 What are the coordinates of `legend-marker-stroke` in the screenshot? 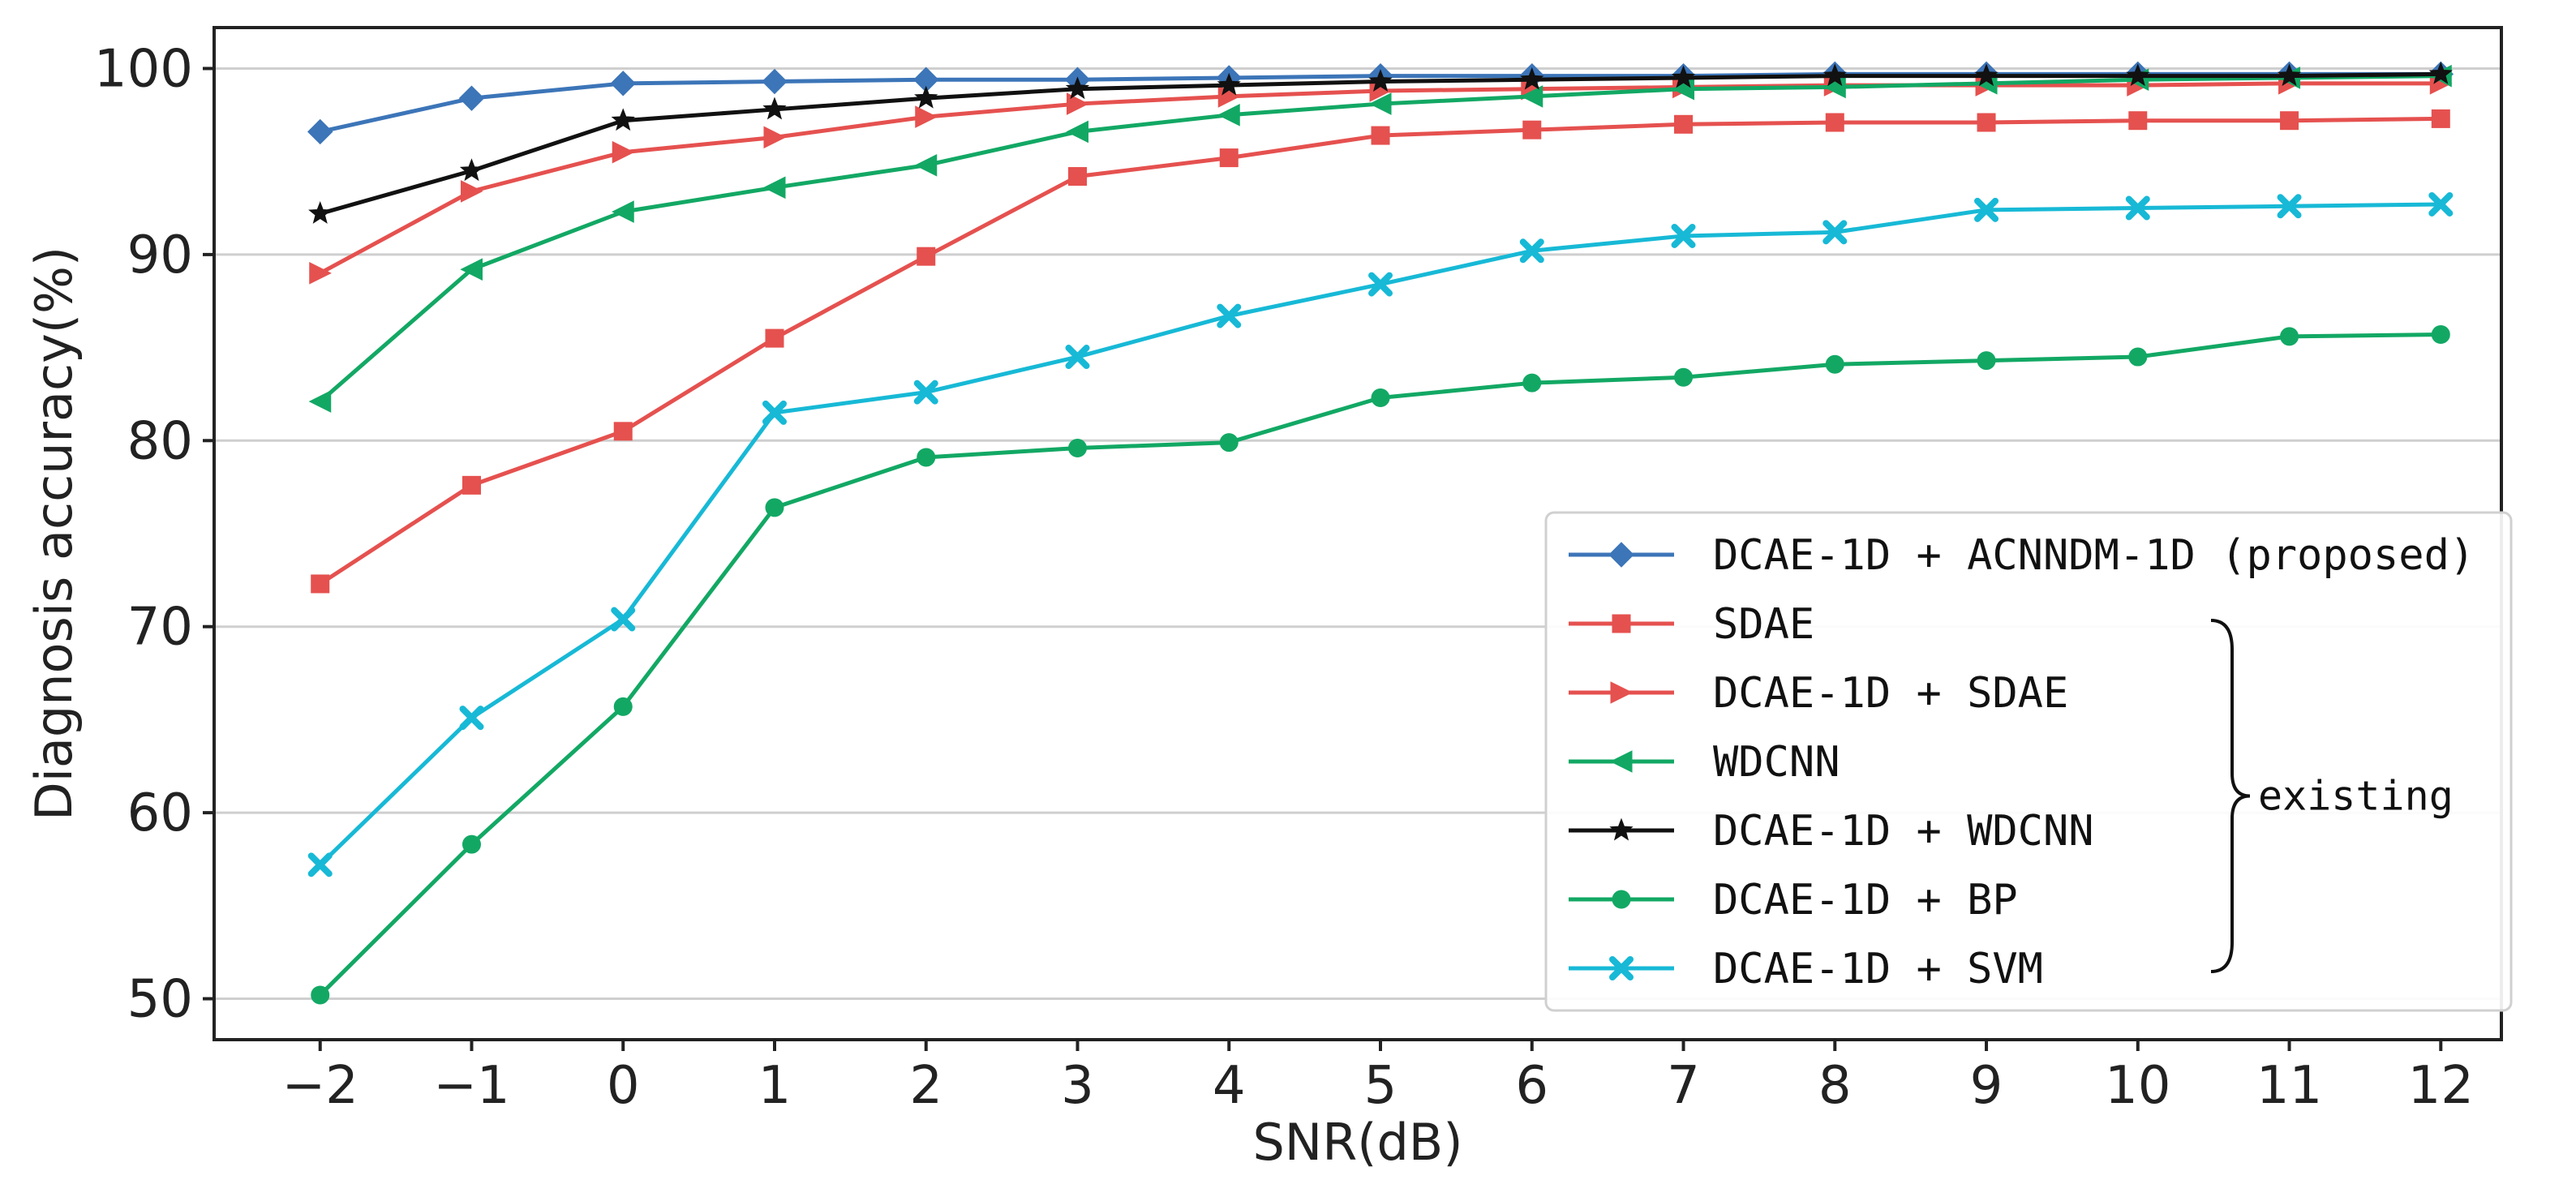 It's located at (1621, 968).